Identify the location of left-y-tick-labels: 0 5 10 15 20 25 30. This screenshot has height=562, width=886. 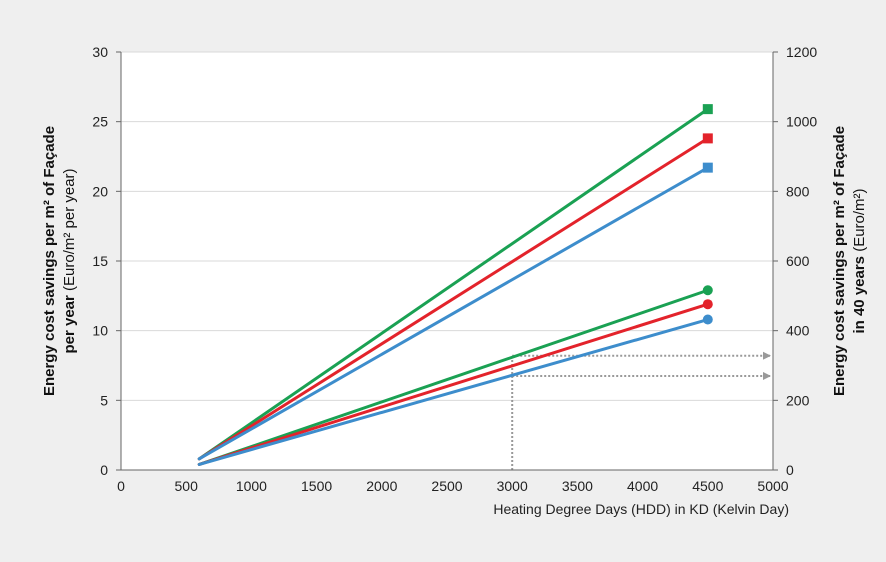
(100, 261).